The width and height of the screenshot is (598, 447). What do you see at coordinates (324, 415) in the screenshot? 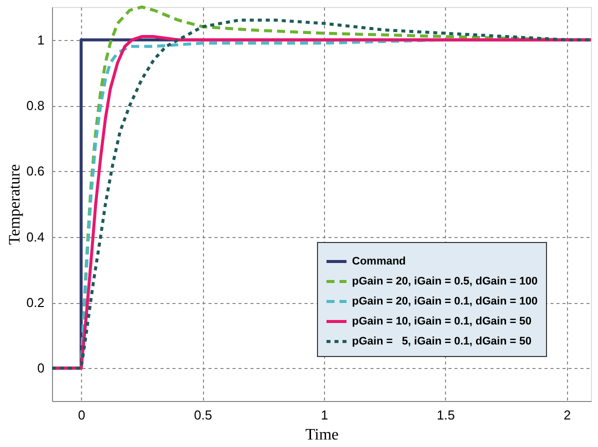
I see `x-tick-label: 1` at bounding box center [324, 415].